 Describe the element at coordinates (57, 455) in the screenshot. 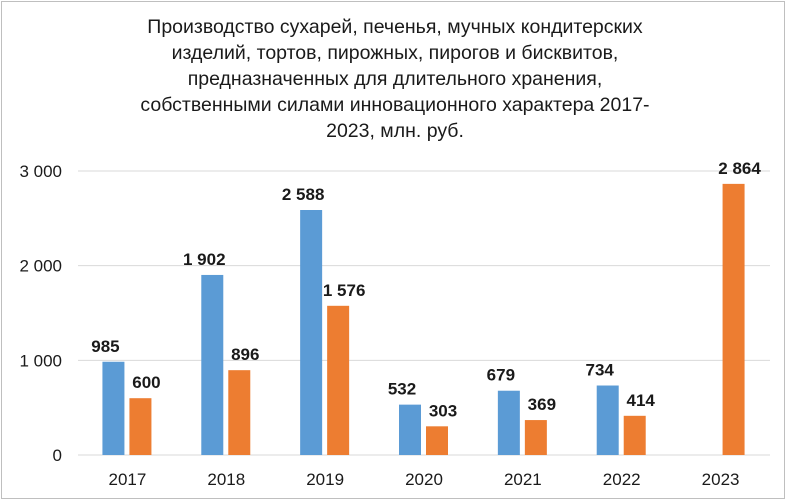

I see `y-tick-label: 0` at that location.